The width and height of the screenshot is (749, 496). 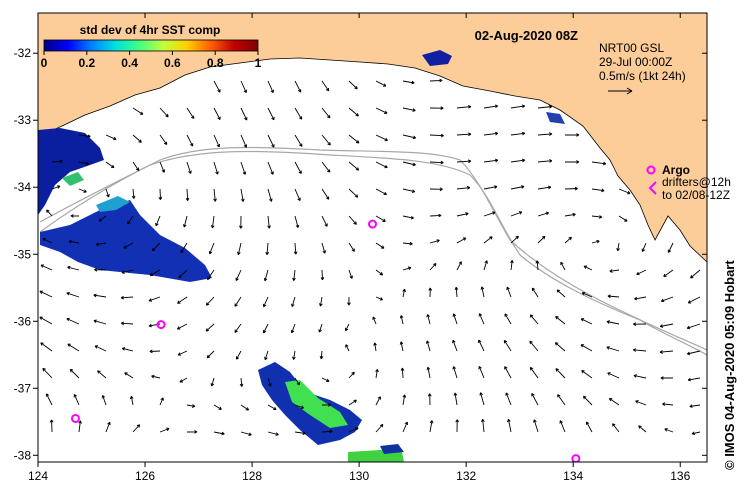 I want to click on sst-patch-shelf-cyan, so click(x=113, y=204).